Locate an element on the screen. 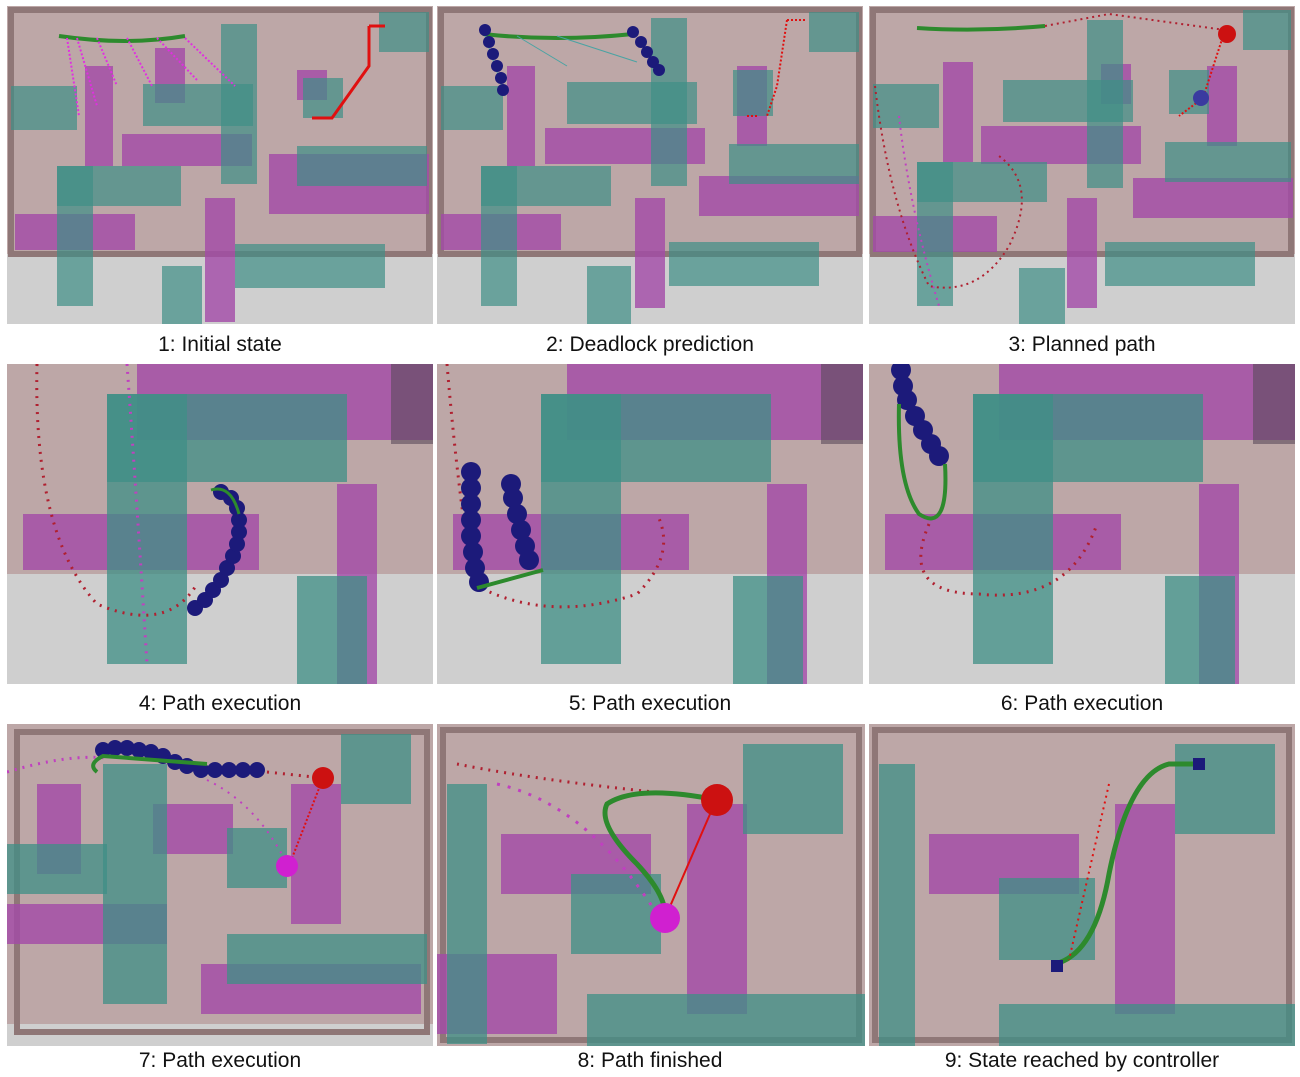 The height and width of the screenshot is (1077, 1300). panel-3-planned-path is located at coordinates (1082, 165).